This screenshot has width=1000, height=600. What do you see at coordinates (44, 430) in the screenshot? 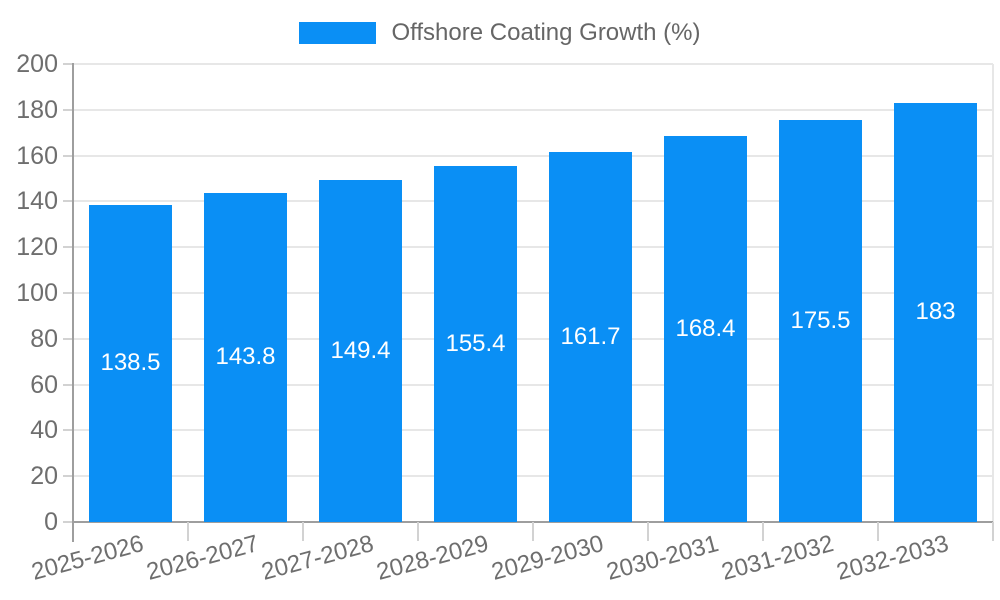
I see `y-axis-label: 40` at bounding box center [44, 430].